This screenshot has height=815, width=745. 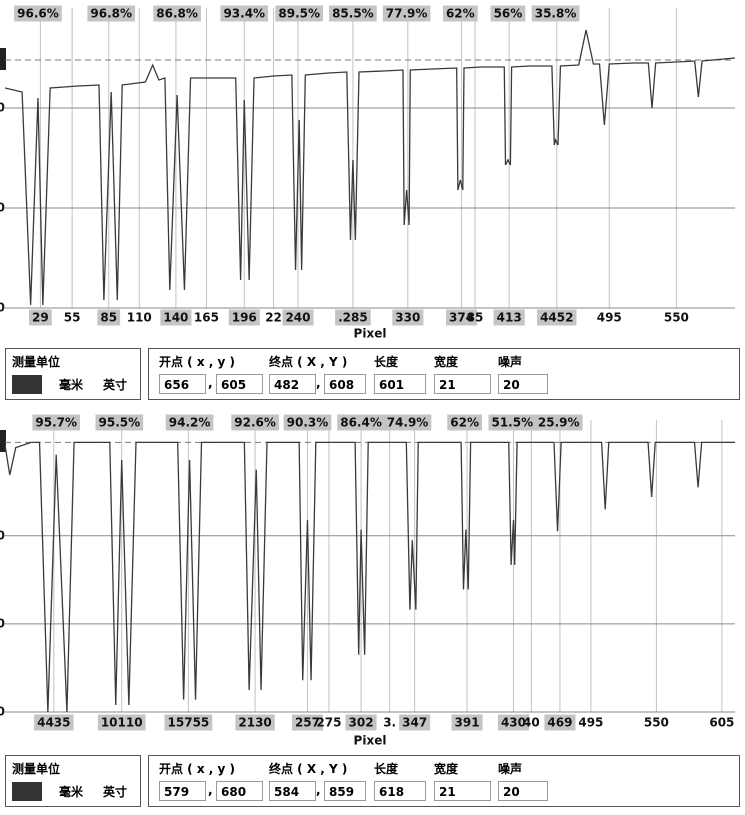 I want to click on annotation: 86.8%, so click(x=177, y=14).